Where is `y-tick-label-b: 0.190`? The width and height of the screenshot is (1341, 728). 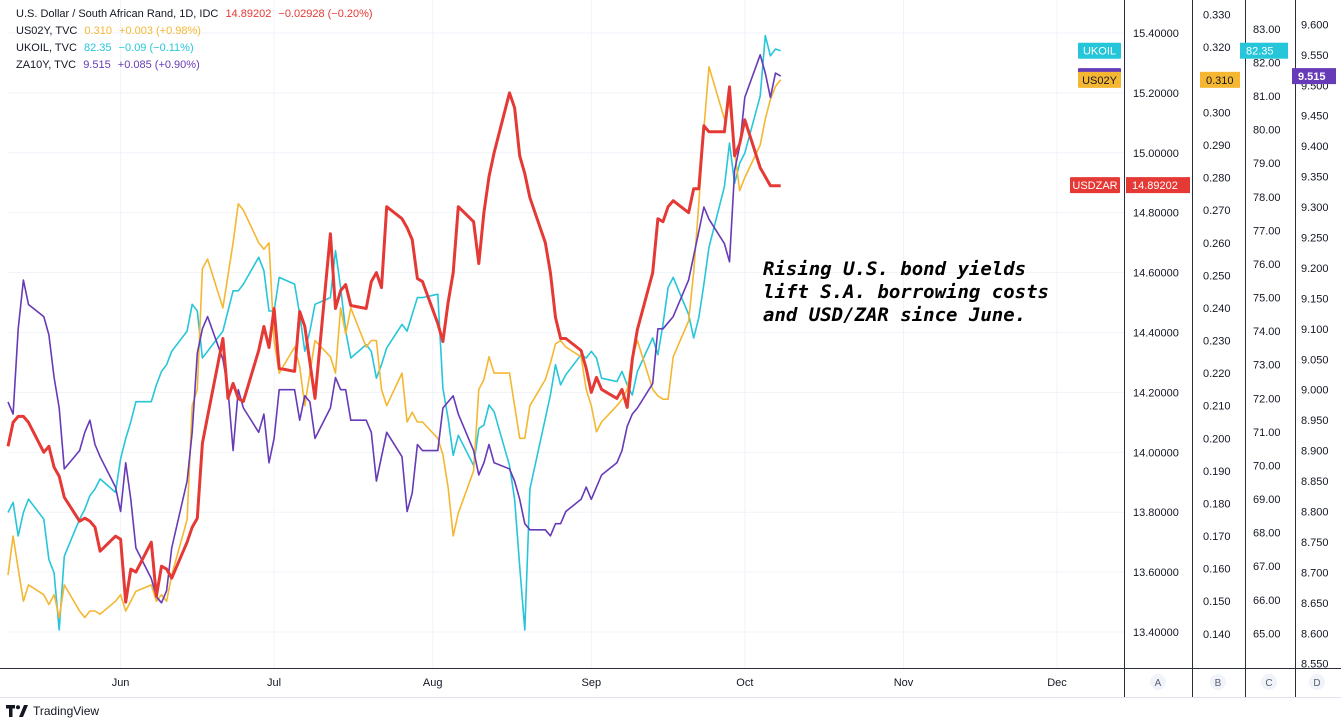
y-tick-label-b: 0.190 is located at coordinates (1217, 472).